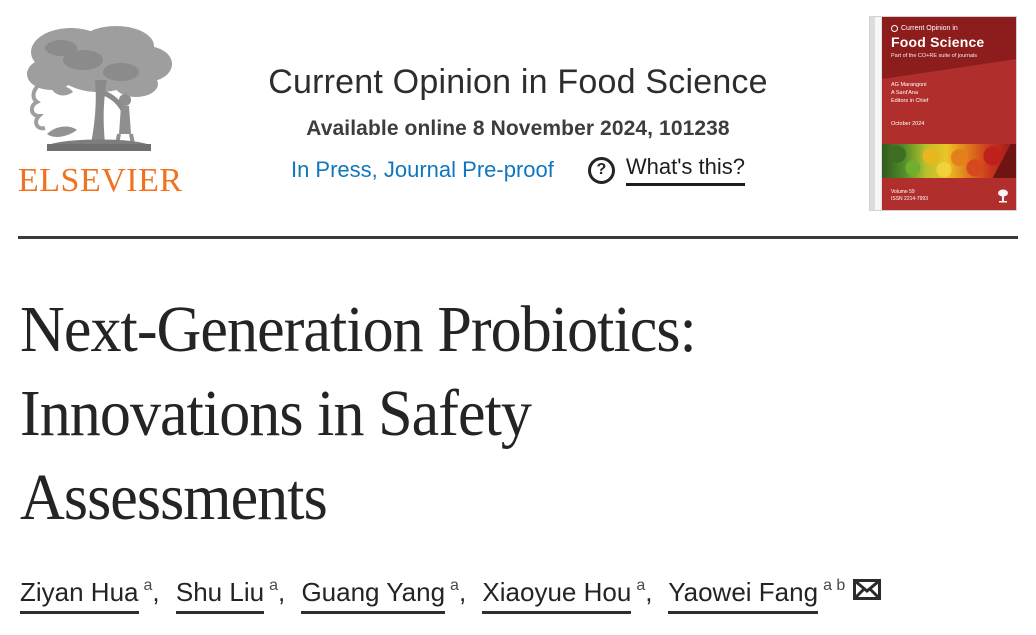 This screenshot has width=1036, height=635. I want to click on cover-series-line: Current Opinion in, so click(949, 28).